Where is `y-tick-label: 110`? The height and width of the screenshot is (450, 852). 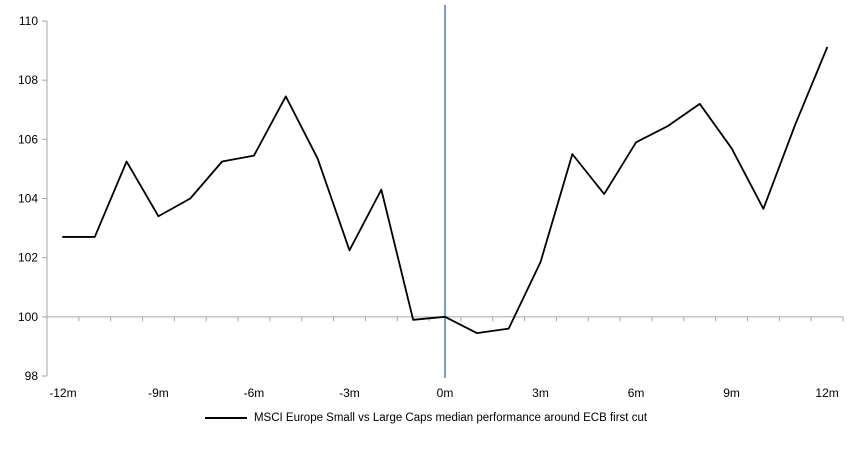 y-tick-label: 110 is located at coordinates (28, 21).